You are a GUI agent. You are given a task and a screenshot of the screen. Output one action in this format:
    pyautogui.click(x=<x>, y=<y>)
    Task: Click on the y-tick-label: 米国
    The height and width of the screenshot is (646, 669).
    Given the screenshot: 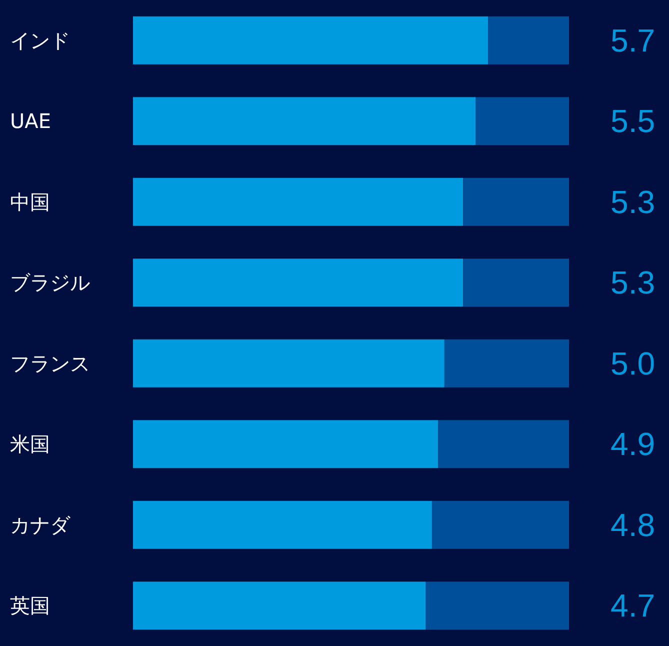 What is the action you would take?
    pyautogui.click(x=30, y=444)
    